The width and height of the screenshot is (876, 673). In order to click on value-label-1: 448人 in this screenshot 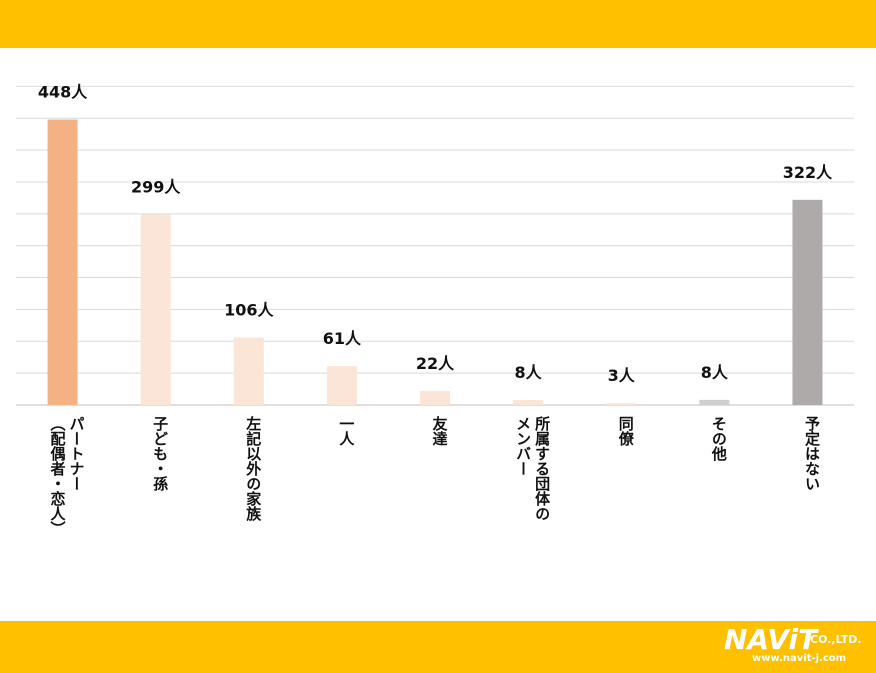, I will do `click(63, 92)`.